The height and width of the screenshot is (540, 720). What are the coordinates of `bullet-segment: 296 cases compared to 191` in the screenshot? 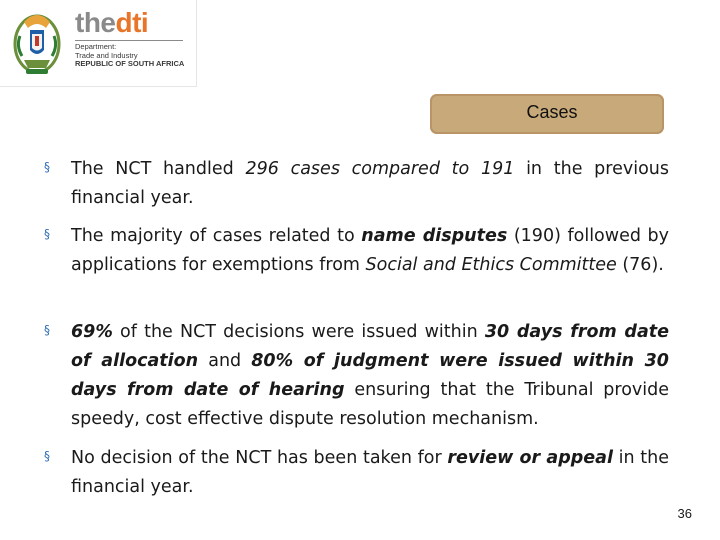 It's located at (380, 169).